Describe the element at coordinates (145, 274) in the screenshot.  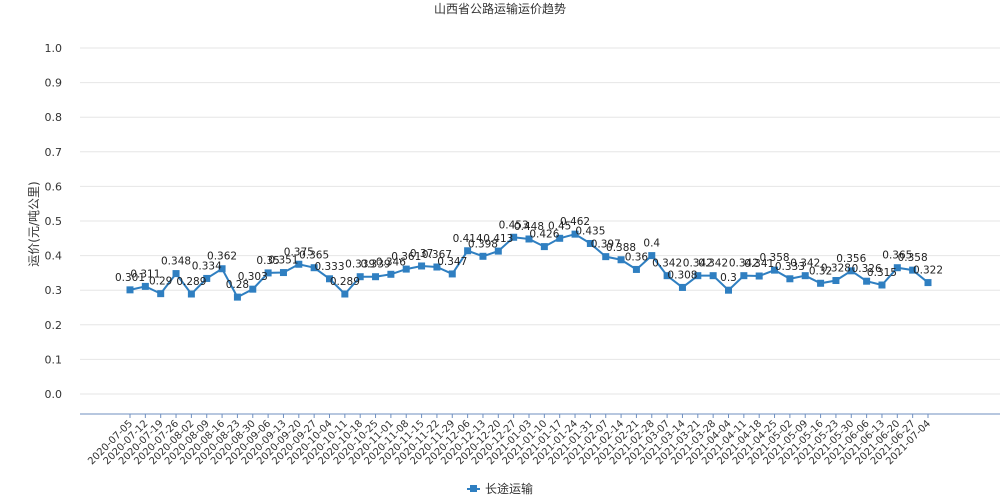
I see `data-label: 0.311` at that location.